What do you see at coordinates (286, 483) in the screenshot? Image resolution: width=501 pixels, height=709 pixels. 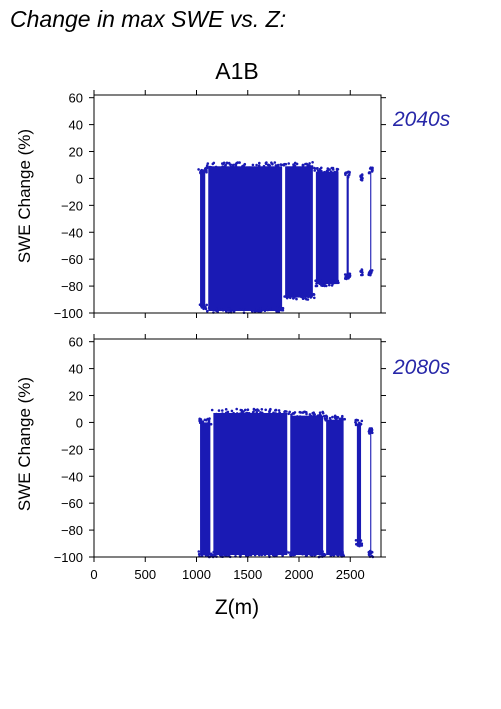 I see `scatter-points-2080s` at bounding box center [286, 483].